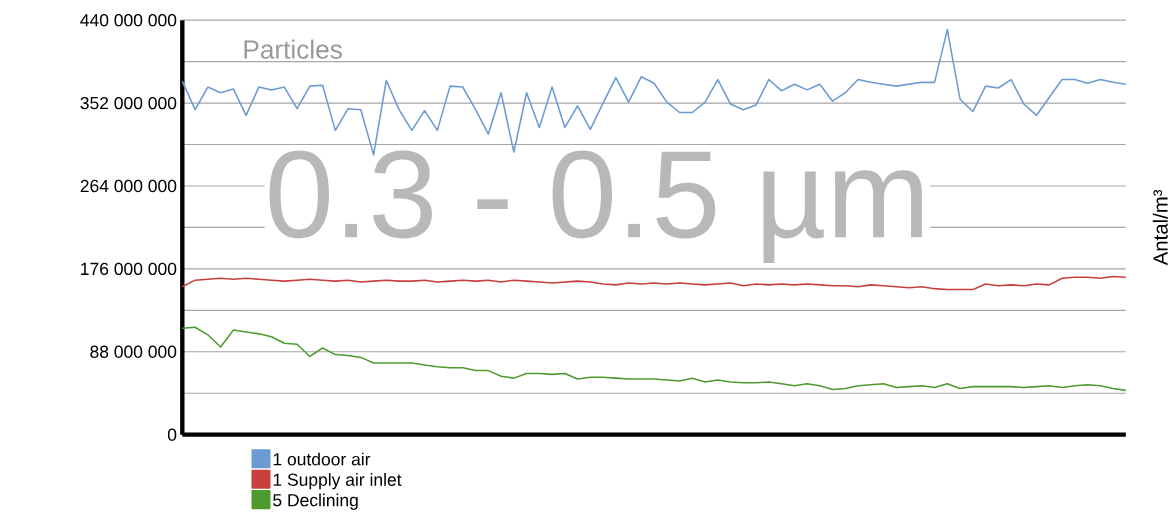 This screenshot has width=1171, height=524. Describe the element at coordinates (128, 186) in the screenshot. I see `y-tick-label: 264 000 000` at that location.